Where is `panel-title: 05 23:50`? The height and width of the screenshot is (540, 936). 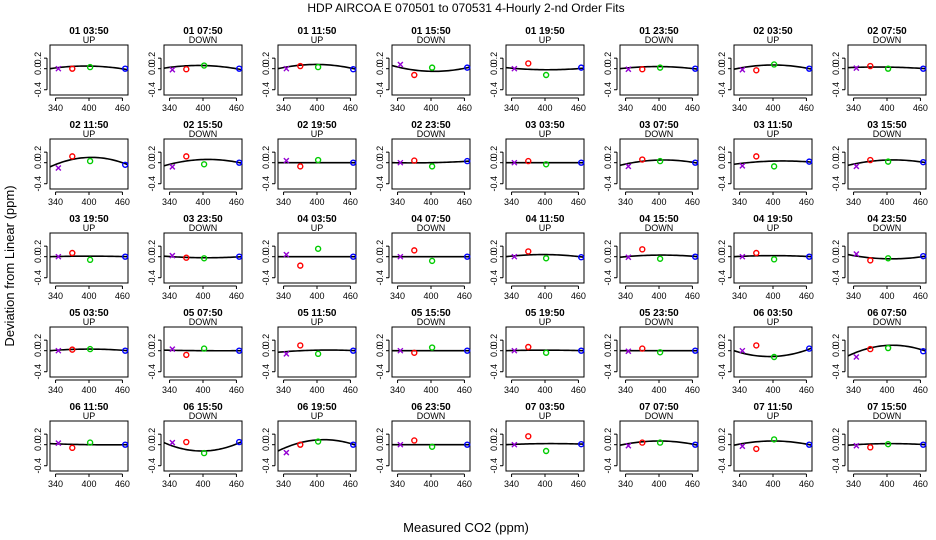
panel-title: 05 23:50 is located at coordinates (659, 313).